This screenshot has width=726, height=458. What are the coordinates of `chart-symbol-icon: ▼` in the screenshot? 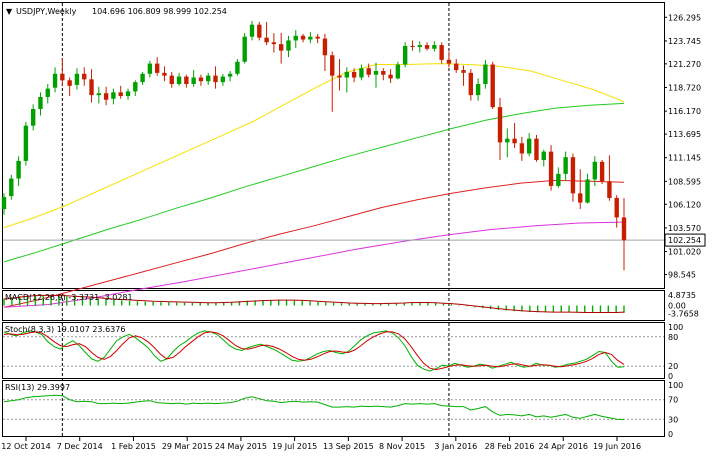 It's located at (9, 11).